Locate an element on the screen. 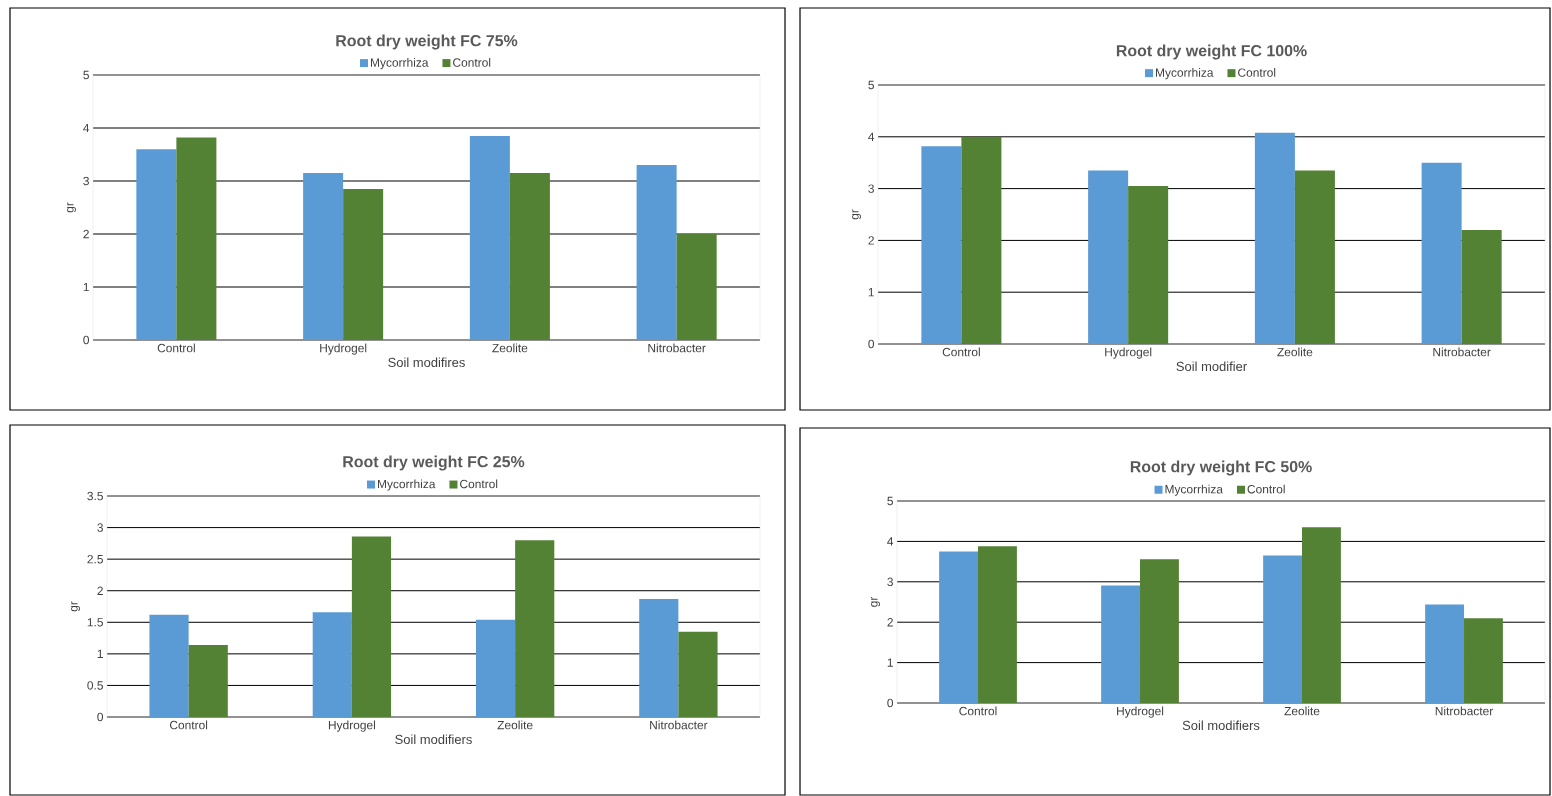  x-axis-title: Soil modifires is located at coordinates (426, 362).